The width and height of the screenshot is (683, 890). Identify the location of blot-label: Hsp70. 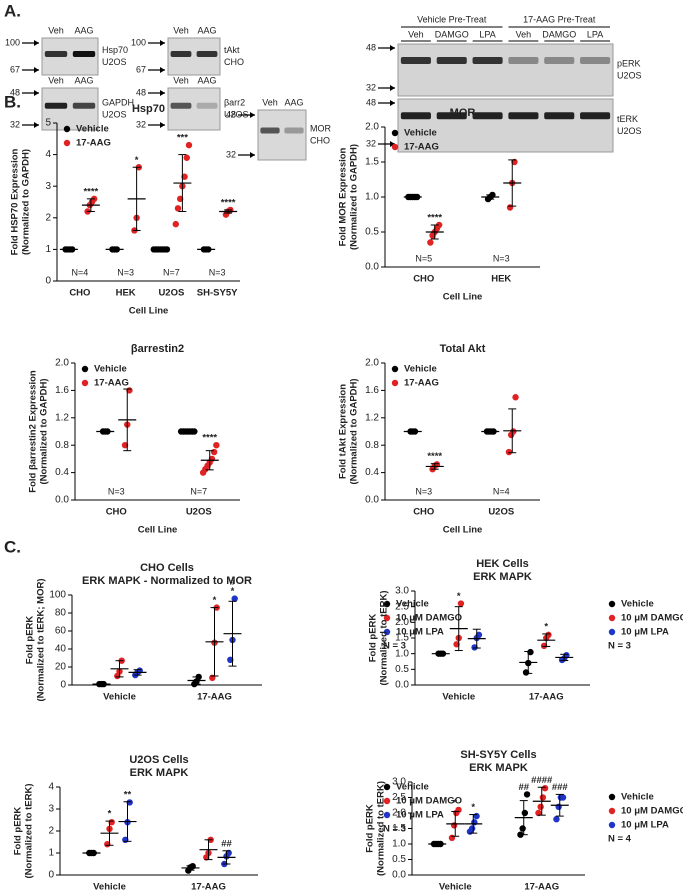
(115, 50).